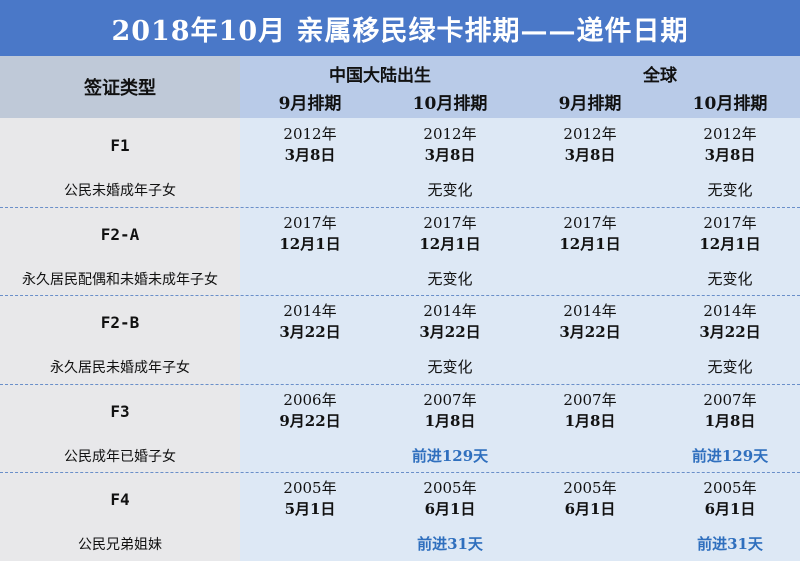 The height and width of the screenshot is (561, 800). Describe the element at coordinates (310, 509) in the screenshot. I see `date-day: 5月1日` at that location.